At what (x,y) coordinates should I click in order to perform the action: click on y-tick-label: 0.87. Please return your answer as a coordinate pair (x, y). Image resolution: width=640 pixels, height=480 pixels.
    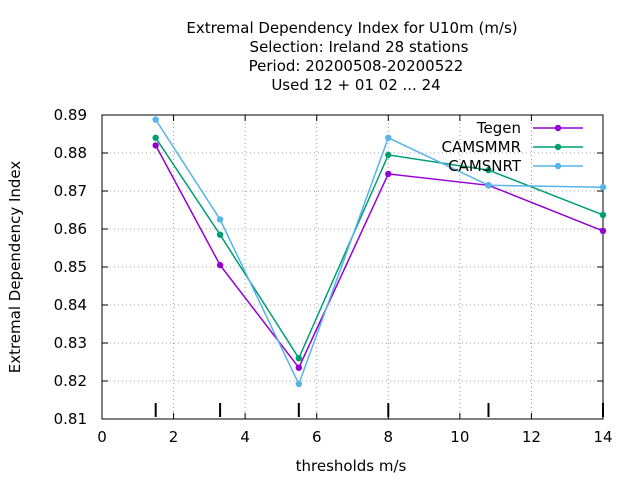
    Looking at the image, I should click on (70, 191).